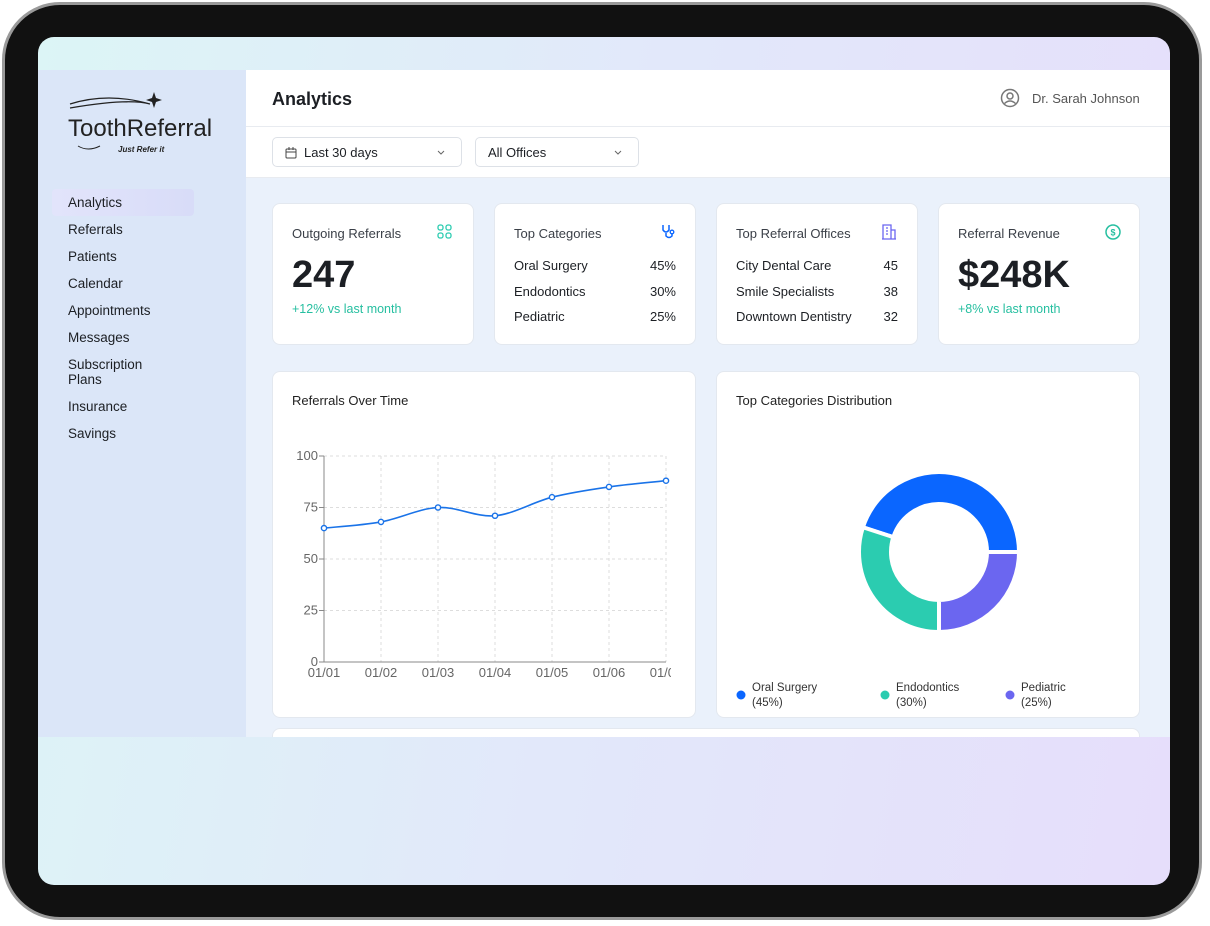 The height and width of the screenshot is (926, 1210). I want to click on row-label: City Dental Care, so click(784, 265).